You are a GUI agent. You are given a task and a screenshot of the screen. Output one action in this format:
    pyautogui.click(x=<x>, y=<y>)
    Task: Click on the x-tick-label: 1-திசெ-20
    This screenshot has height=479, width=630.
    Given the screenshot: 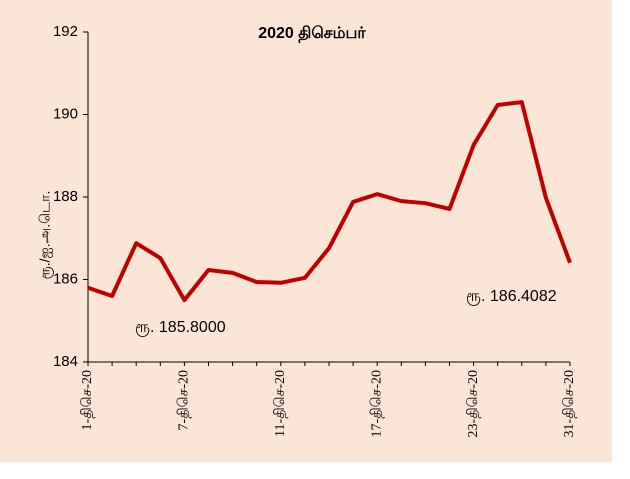 What is the action you would take?
    pyautogui.click(x=87, y=400)
    